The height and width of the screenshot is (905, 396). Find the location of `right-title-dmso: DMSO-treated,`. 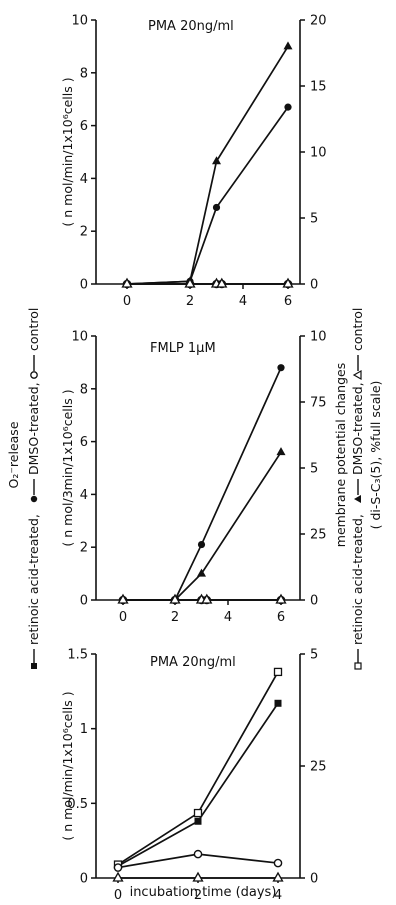

right-title-dmso: DMSO-treated, is located at coordinates (357, 428).